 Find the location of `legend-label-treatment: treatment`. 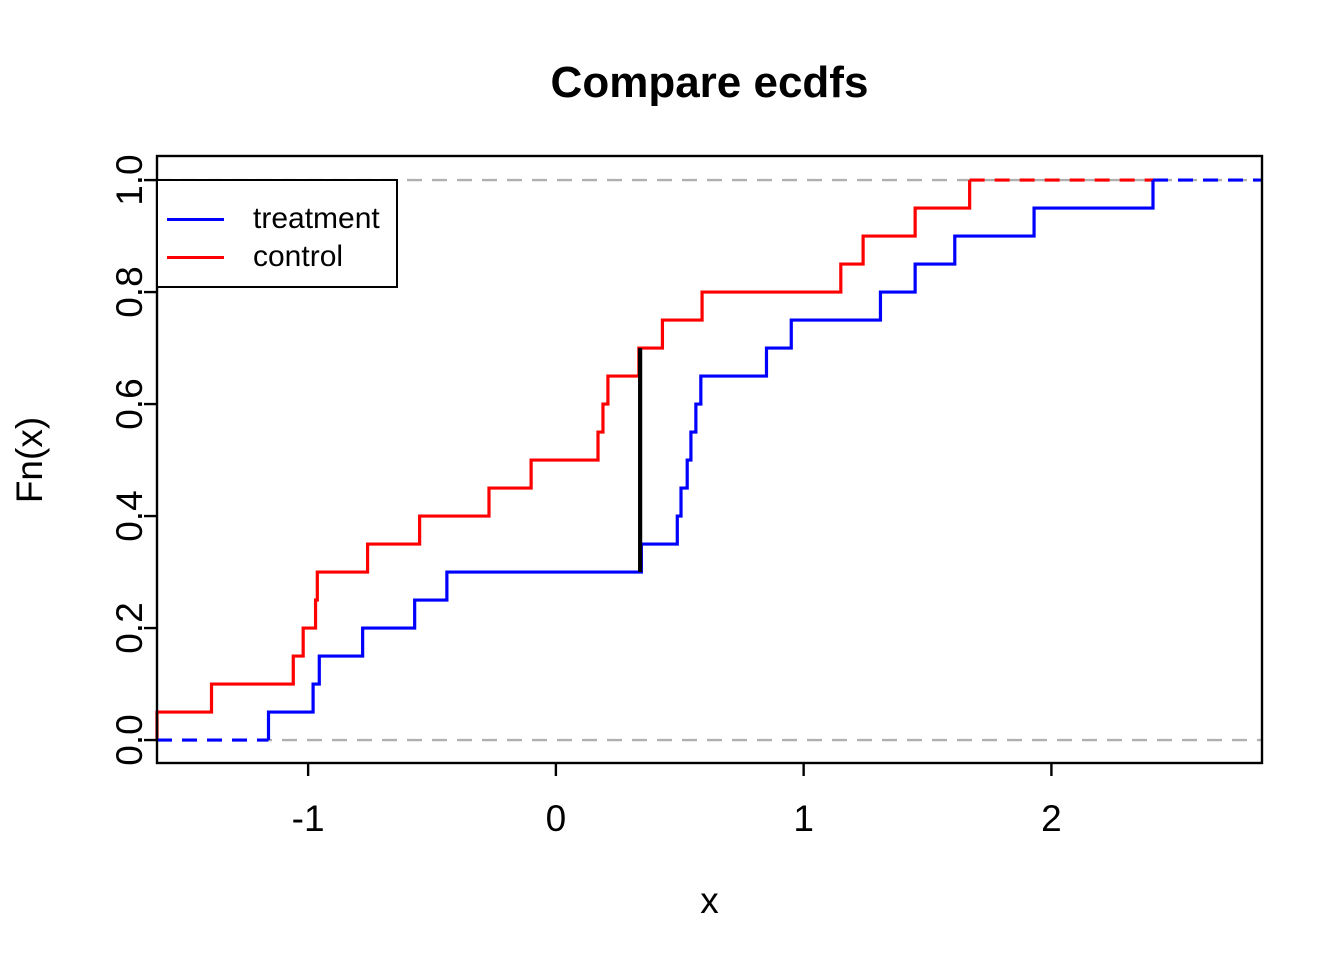

legend-label-treatment: treatment is located at coordinates (316, 218).